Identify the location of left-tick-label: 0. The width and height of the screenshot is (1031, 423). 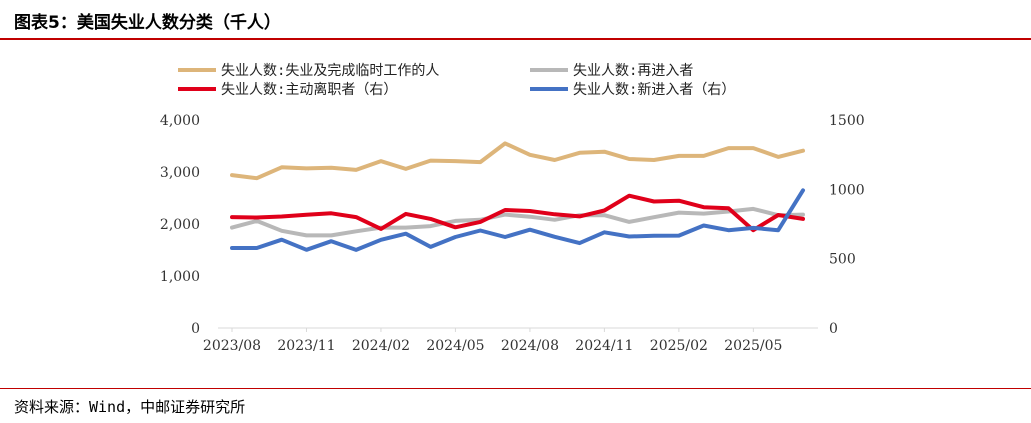
(195, 329).